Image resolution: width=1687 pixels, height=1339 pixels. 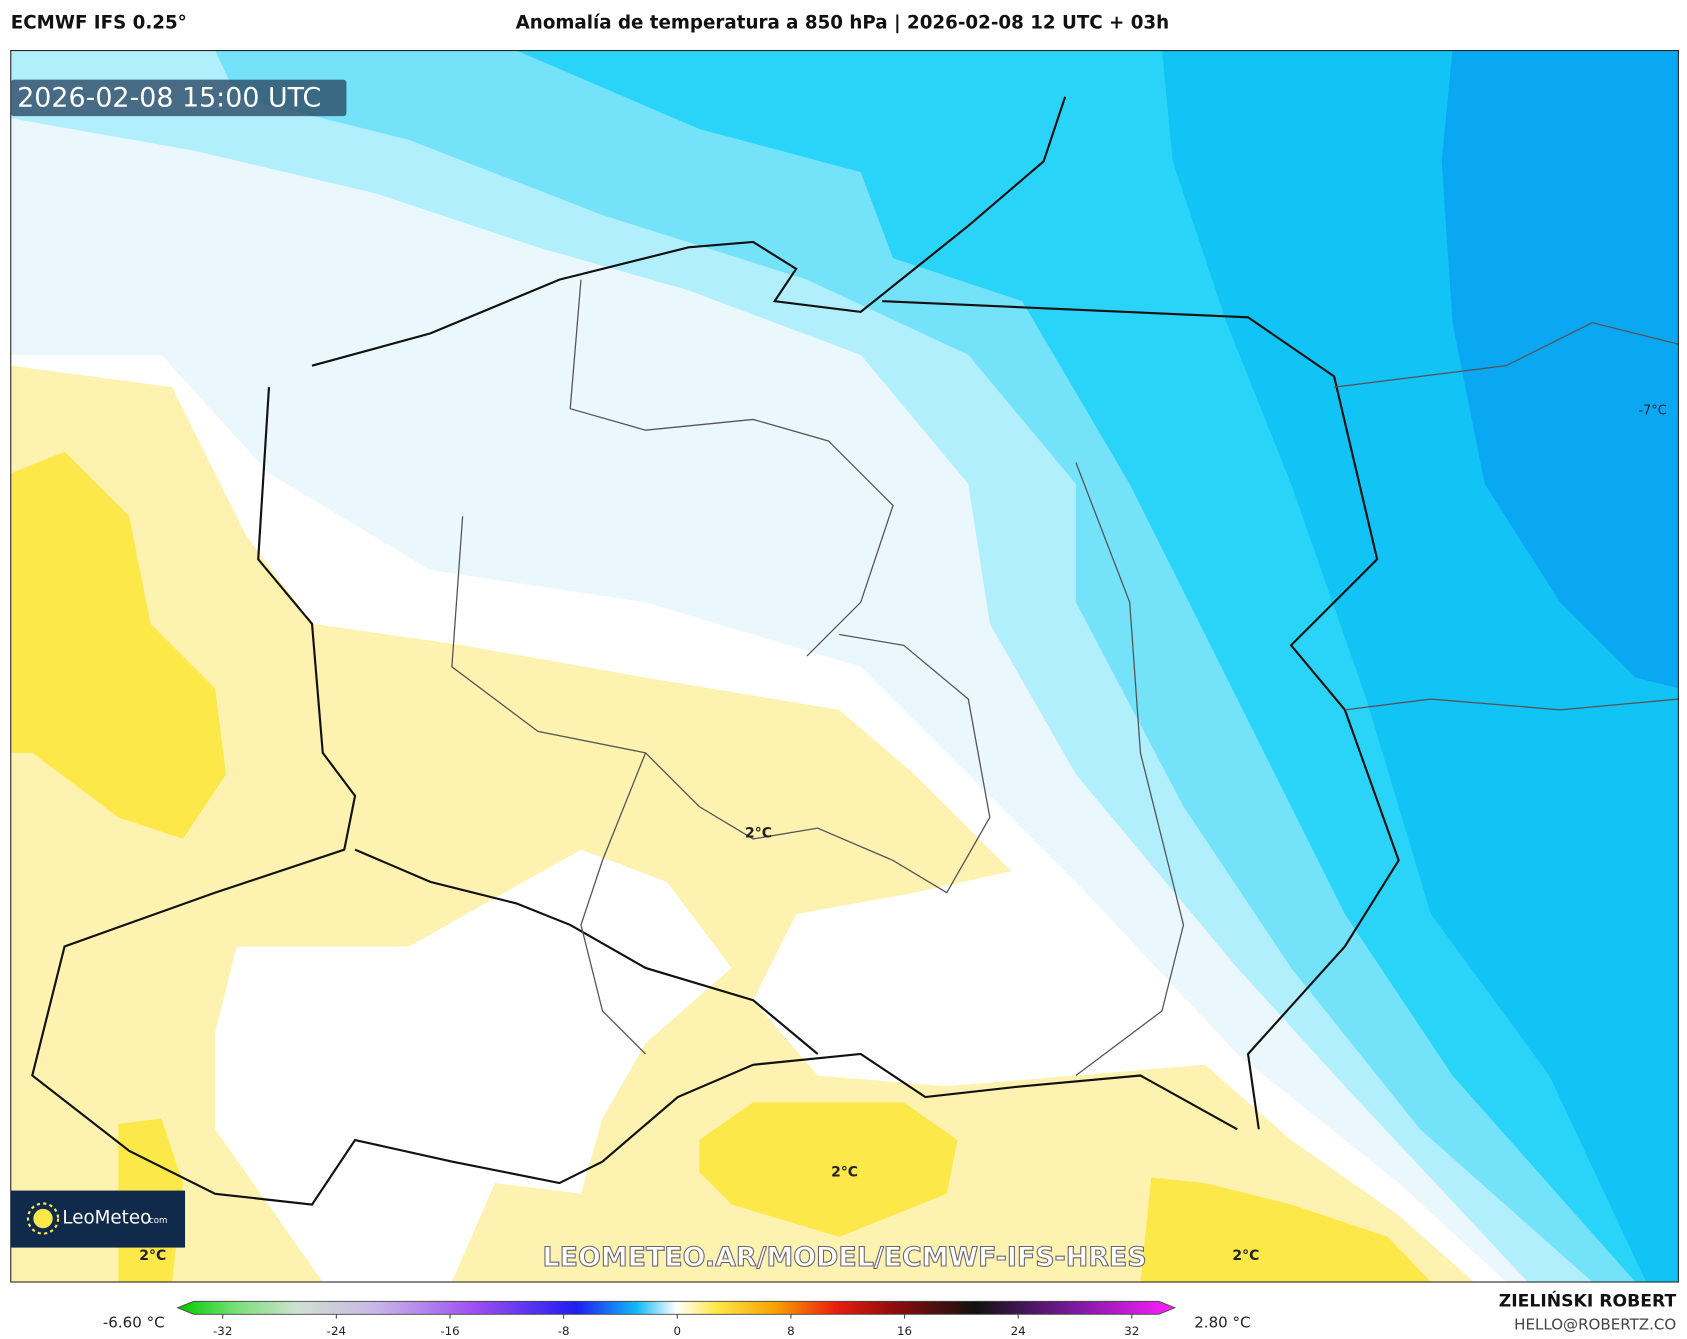 I want to click on colorbar-tick-label: -16, so click(x=449, y=1331).